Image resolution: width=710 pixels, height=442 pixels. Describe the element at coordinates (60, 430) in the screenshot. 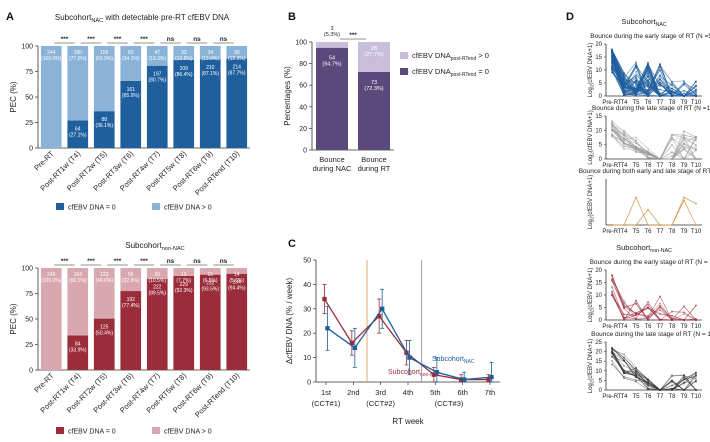

I see `legend-swatch-zero` at that location.